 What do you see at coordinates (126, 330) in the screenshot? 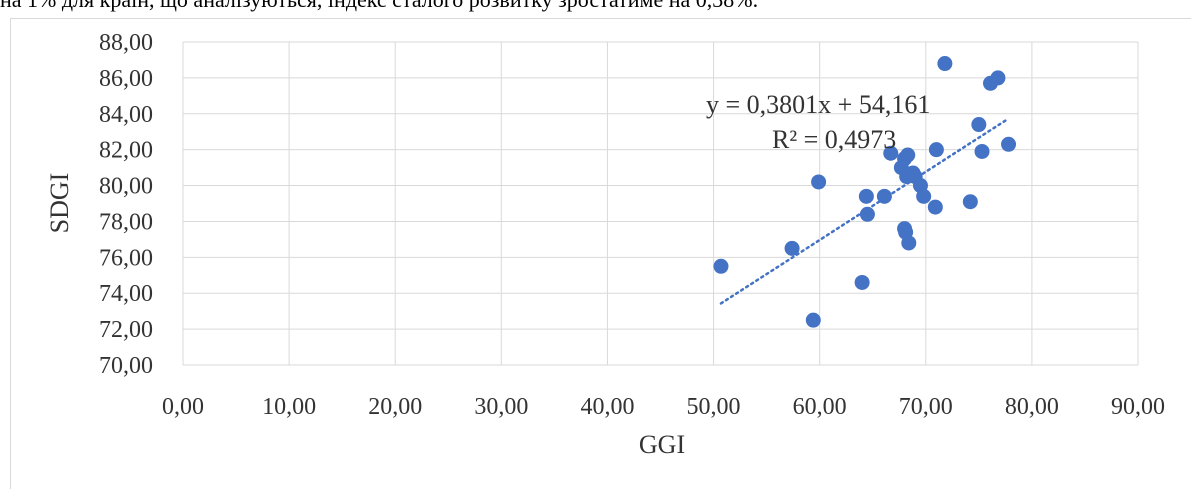
I see `y-tick-label: 72,00` at bounding box center [126, 330].